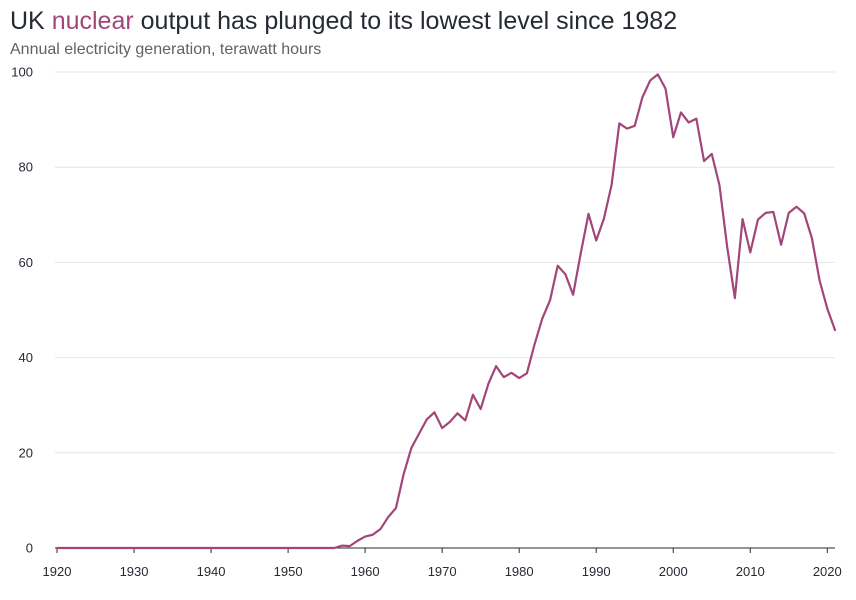  What do you see at coordinates (57, 571) in the screenshot?
I see `x-tick-label-1920: 1920` at bounding box center [57, 571].